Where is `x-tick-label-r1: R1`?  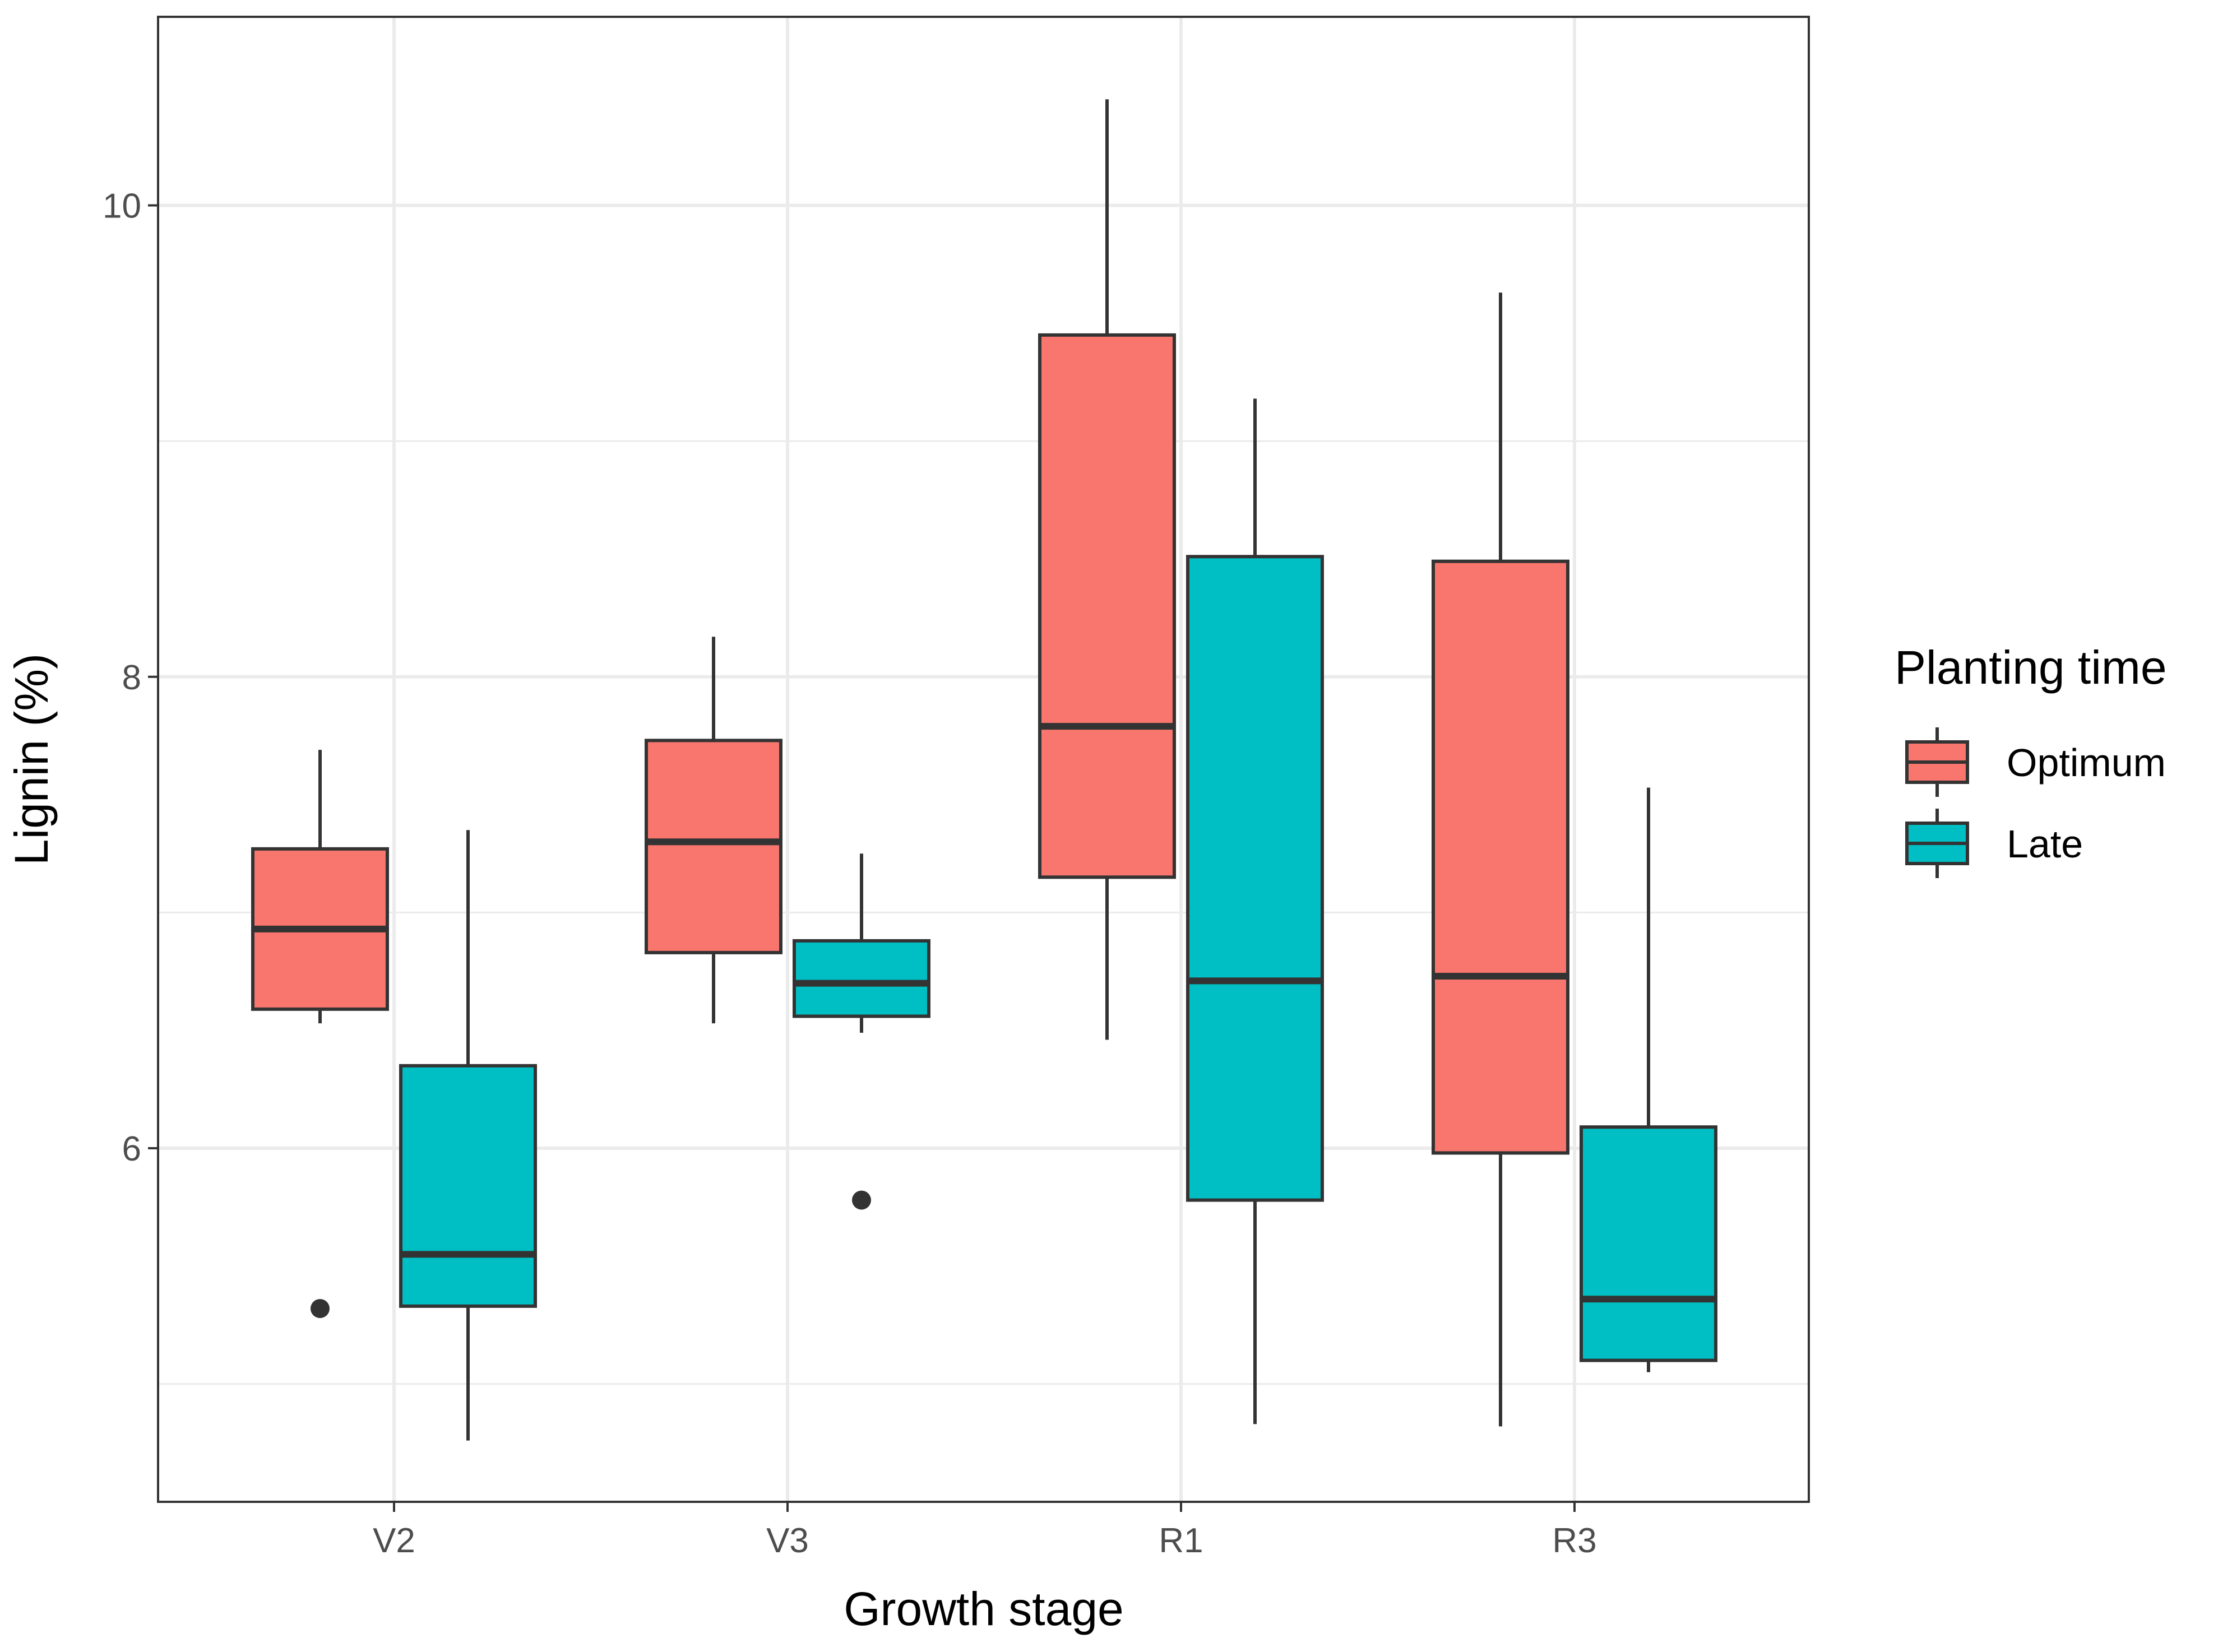
x-tick-label-r1: R1 is located at coordinates (1181, 1540).